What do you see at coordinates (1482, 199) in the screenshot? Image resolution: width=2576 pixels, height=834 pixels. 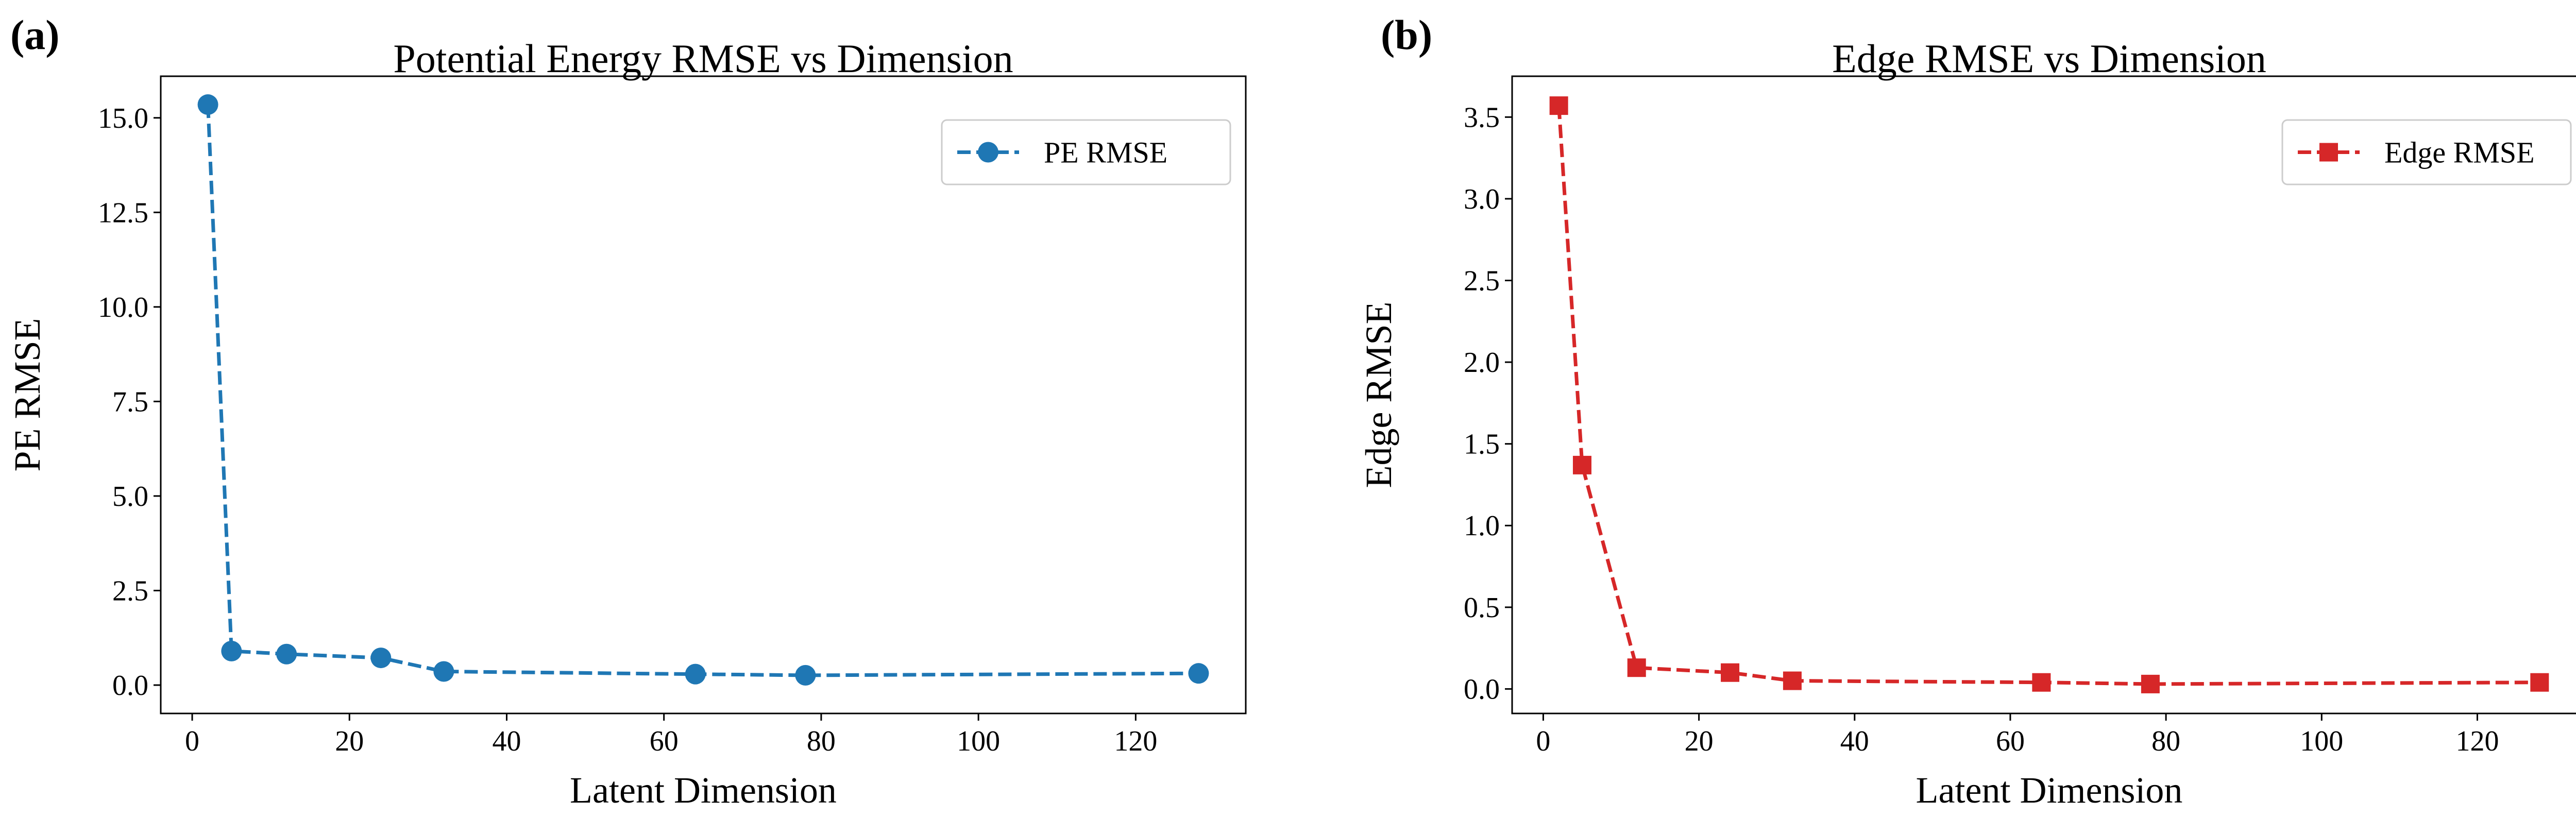 I see `y-tick-label: 3.0` at bounding box center [1482, 199].